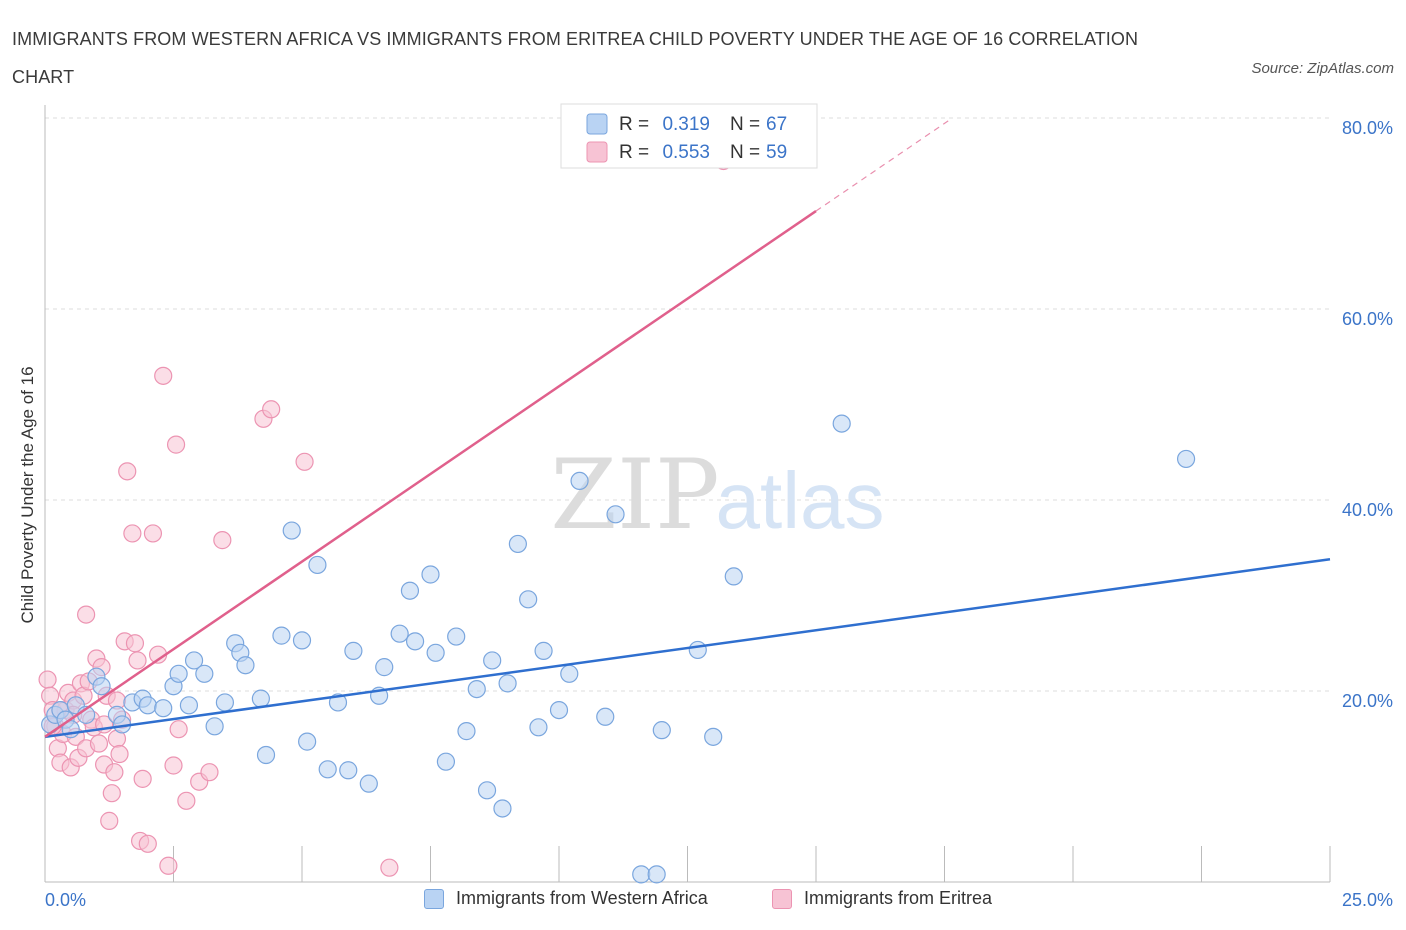 The height and width of the screenshot is (930, 1406). I want to click on x-tick-label-max: 25.0%, so click(1367, 900).